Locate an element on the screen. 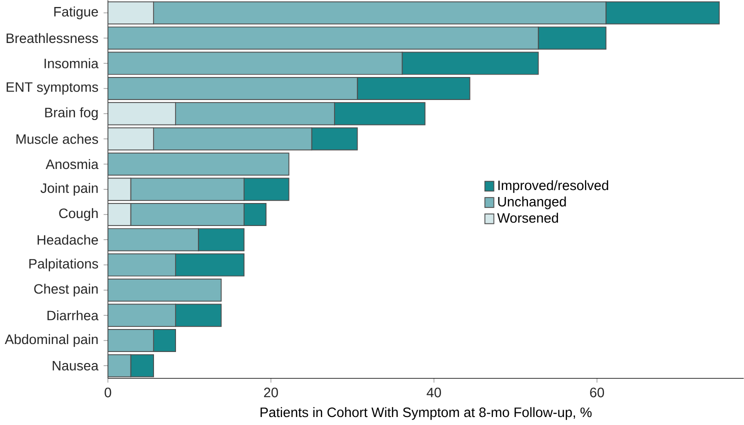 The width and height of the screenshot is (744, 425). y-tick-label: Breathlessness is located at coordinates (52, 38).